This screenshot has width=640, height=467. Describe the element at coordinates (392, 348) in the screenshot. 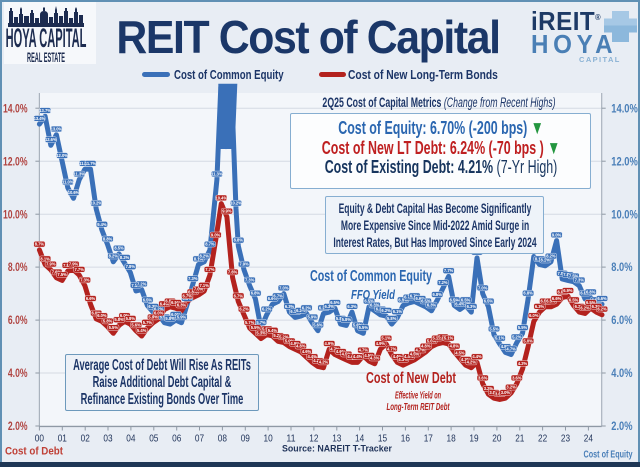

I see `svg-text: 4.7%` at that location.